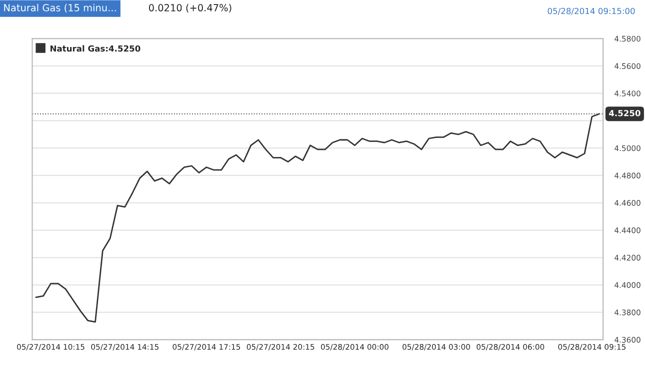 Image resolution: width=645 pixels, height=386 pixels. I want to click on text: 05/28/2014 09:15:00, so click(591, 11).